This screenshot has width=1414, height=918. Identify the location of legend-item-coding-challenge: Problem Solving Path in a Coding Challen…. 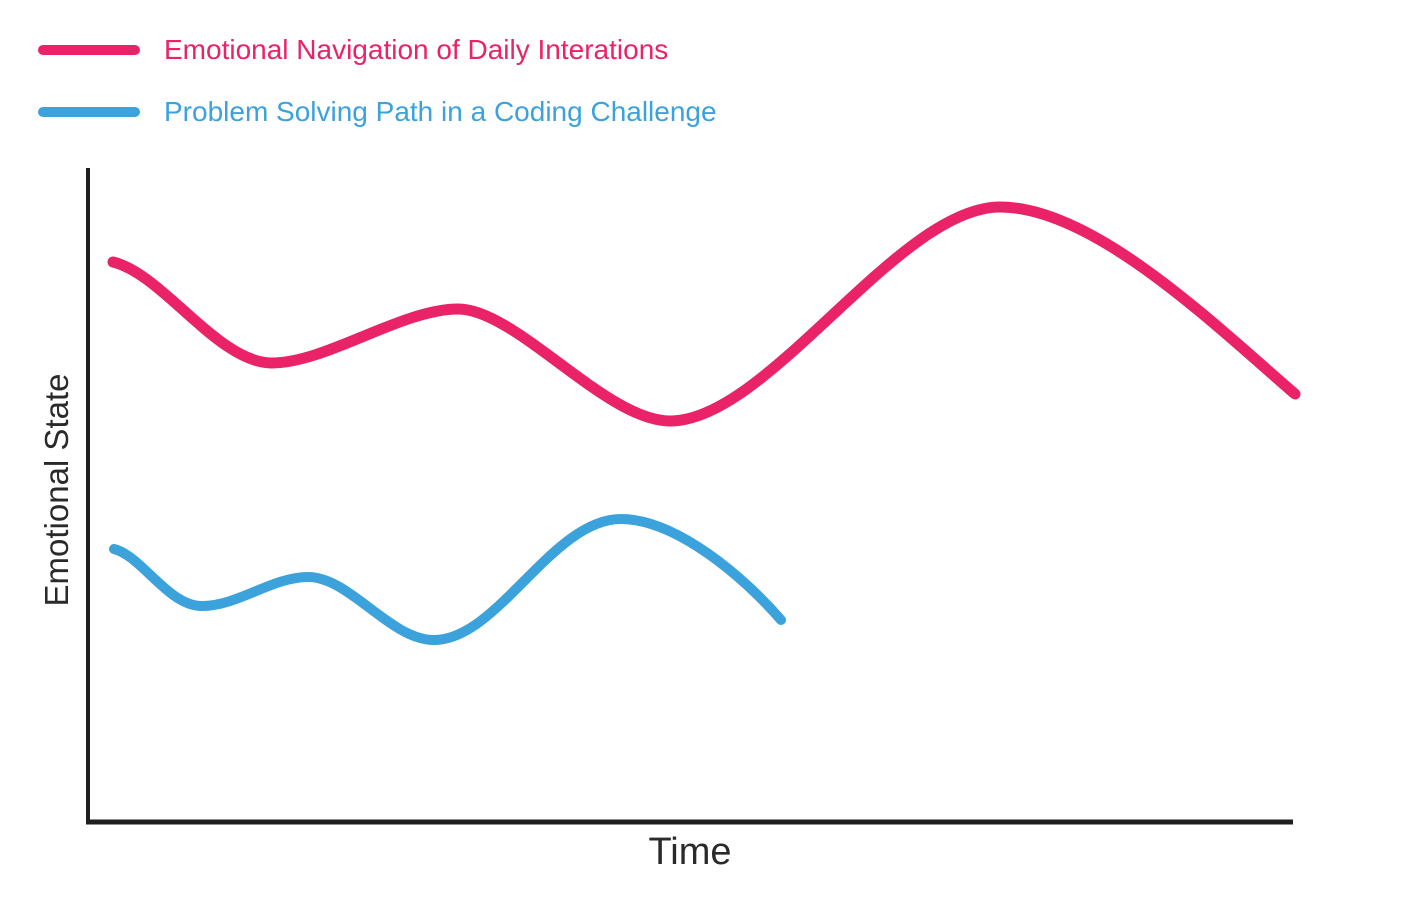
(377, 112).